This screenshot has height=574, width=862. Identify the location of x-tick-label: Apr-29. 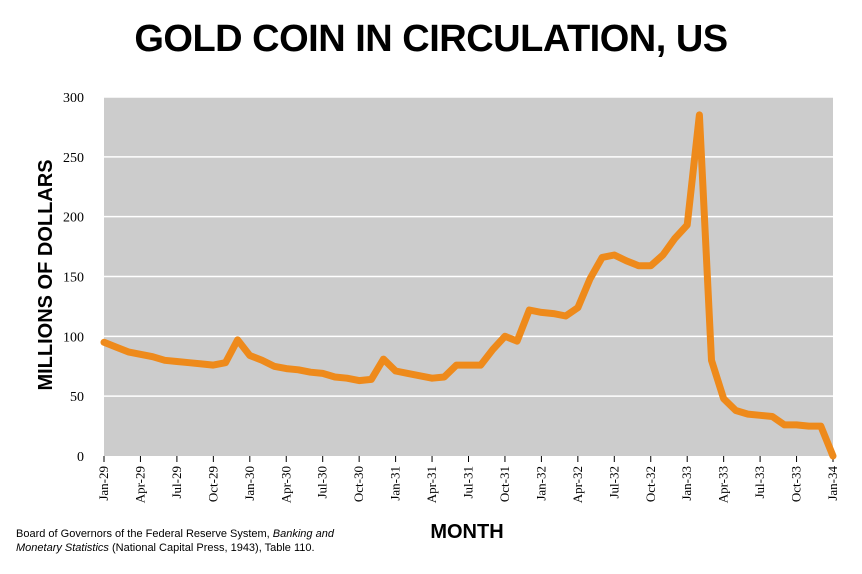
(139, 484).